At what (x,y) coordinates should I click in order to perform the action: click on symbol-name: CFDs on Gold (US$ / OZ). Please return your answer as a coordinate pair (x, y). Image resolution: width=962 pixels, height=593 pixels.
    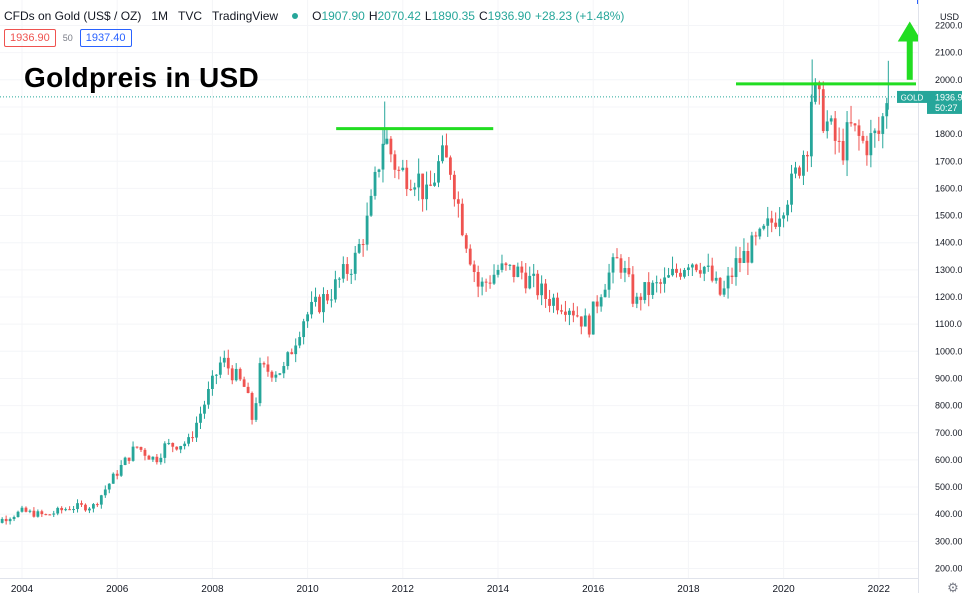
    Looking at the image, I should click on (73, 16).